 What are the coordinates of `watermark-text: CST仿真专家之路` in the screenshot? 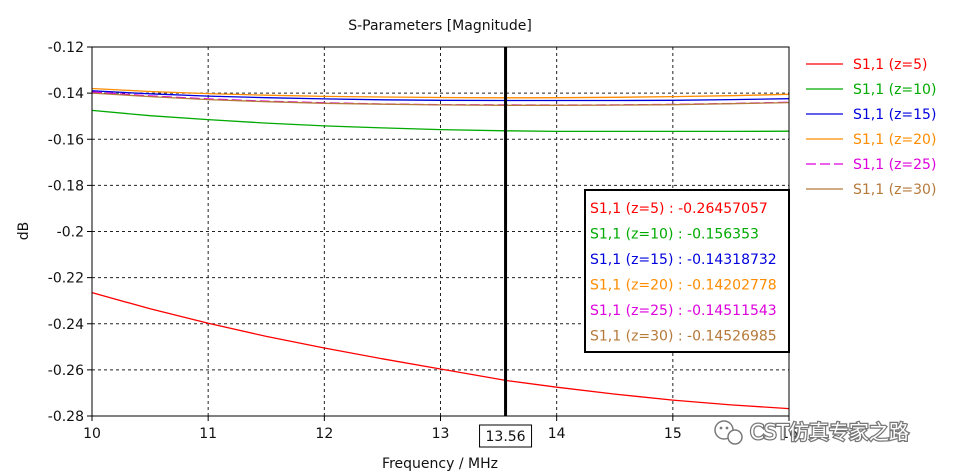 It's located at (829, 432).